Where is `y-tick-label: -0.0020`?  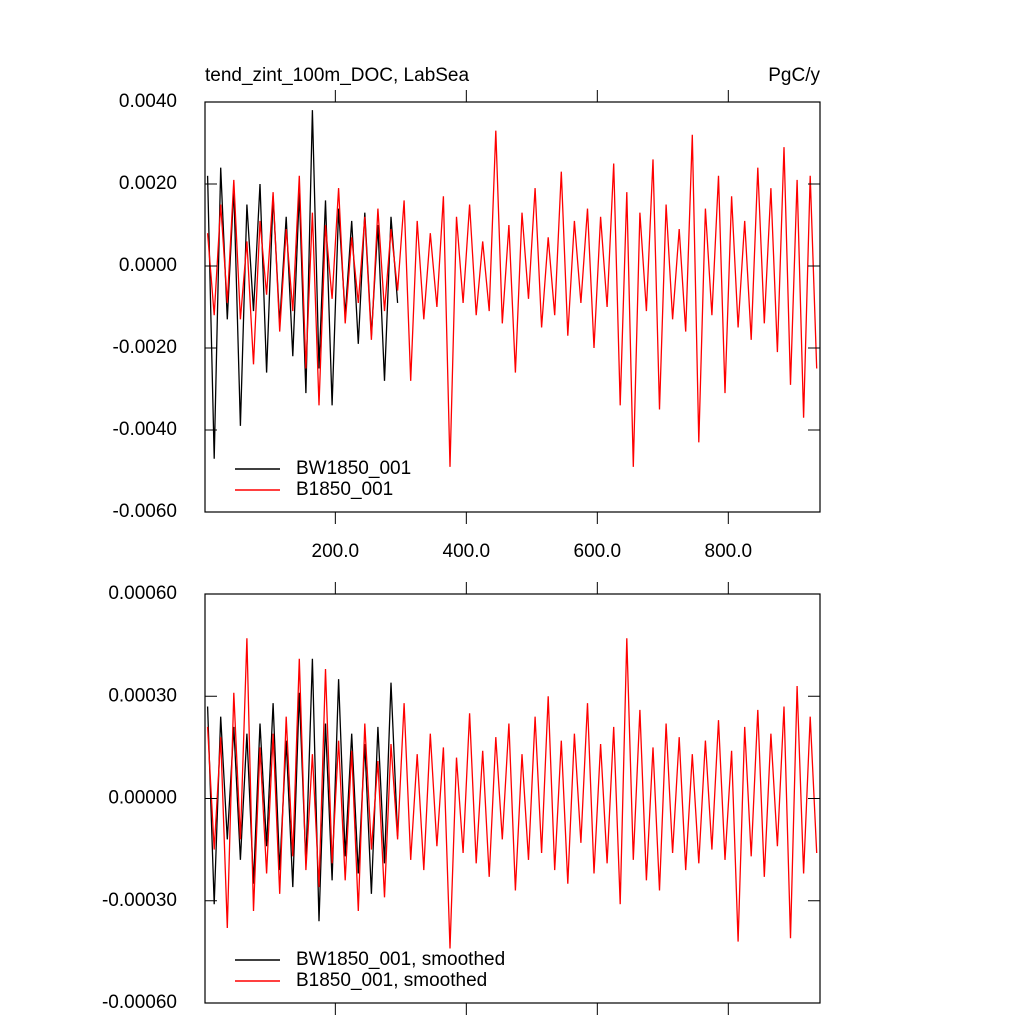 y-tick-label: -0.0020 is located at coordinates (145, 347).